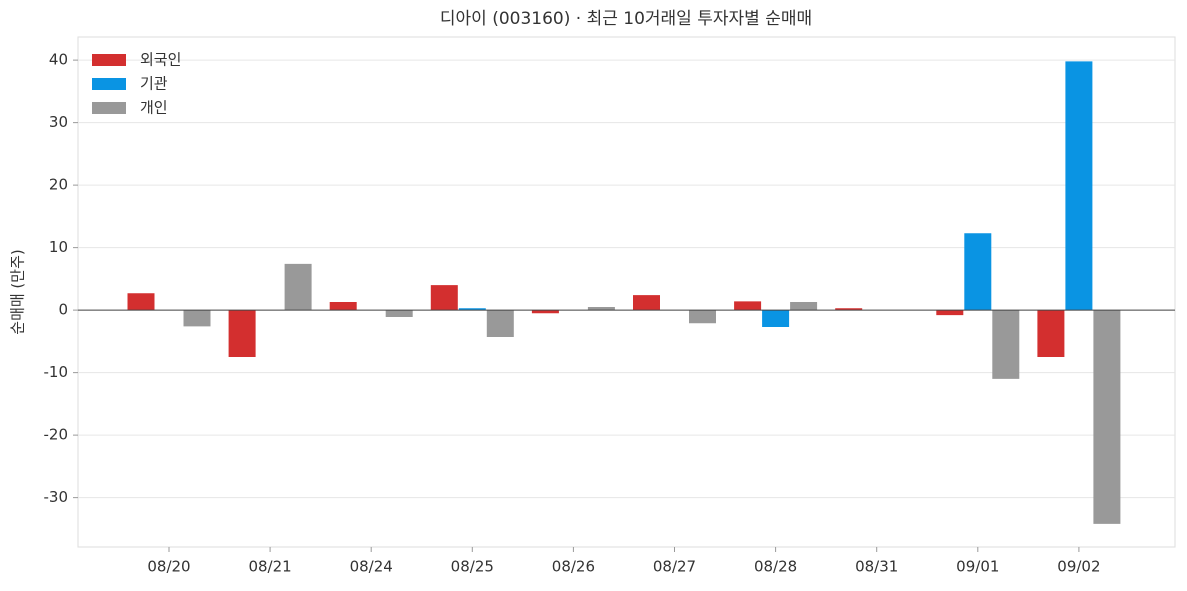 The image size is (1187, 591). Describe the element at coordinates (977, 567) in the screenshot. I see `x-tick-label: 09/01` at that location.